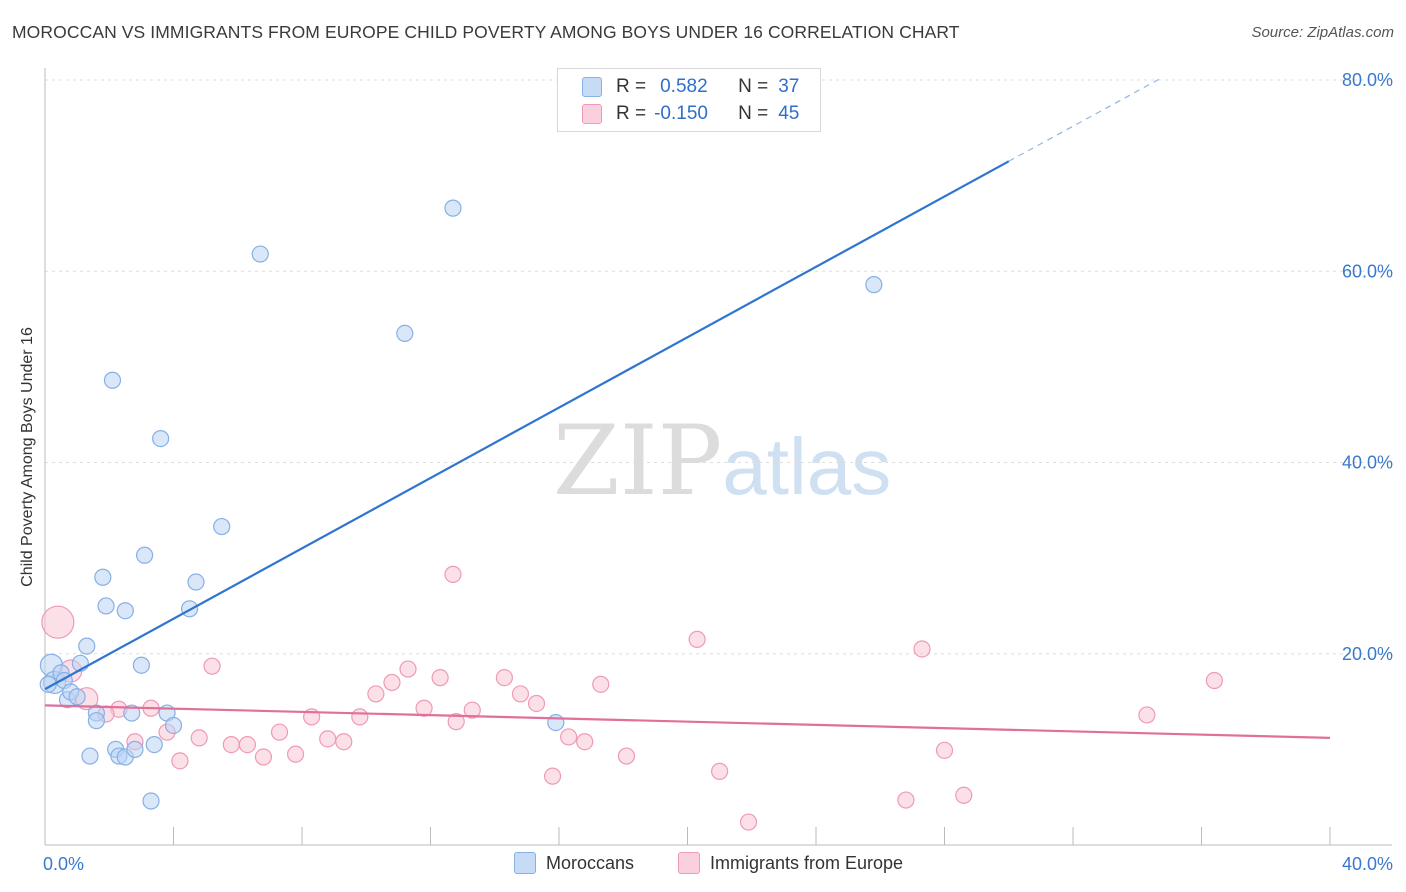 The width and height of the screenshot is (1406, 892). Describe the element at coordinates (789, 113) in the screenshot. I see `legend-n-value: 45` at that location.